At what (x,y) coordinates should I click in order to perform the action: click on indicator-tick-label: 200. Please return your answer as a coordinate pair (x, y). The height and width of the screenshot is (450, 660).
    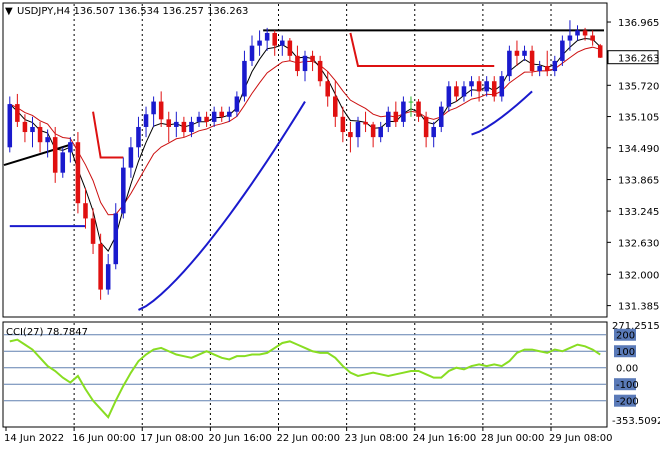
    Looking at the image, I should click on (625, 336).